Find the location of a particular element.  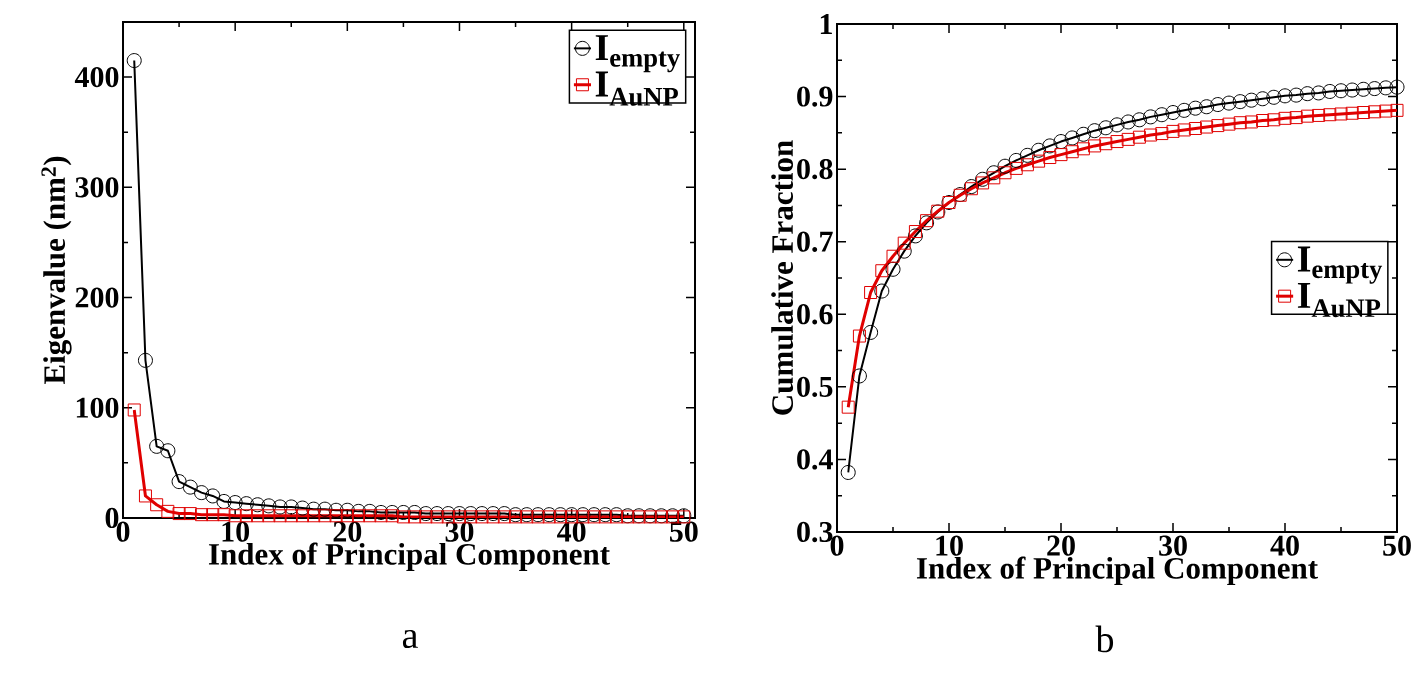

y-tick-label: 200 is located at coordinates (97, 297).